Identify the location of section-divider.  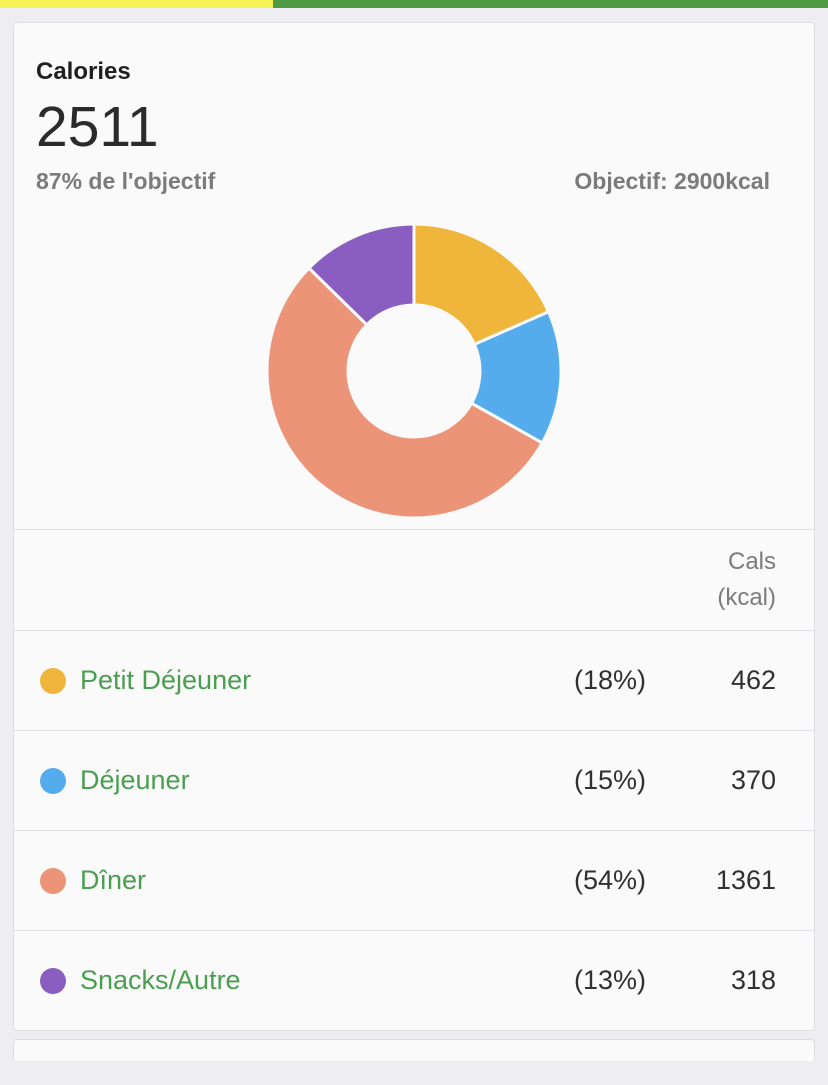
(414, 1035).